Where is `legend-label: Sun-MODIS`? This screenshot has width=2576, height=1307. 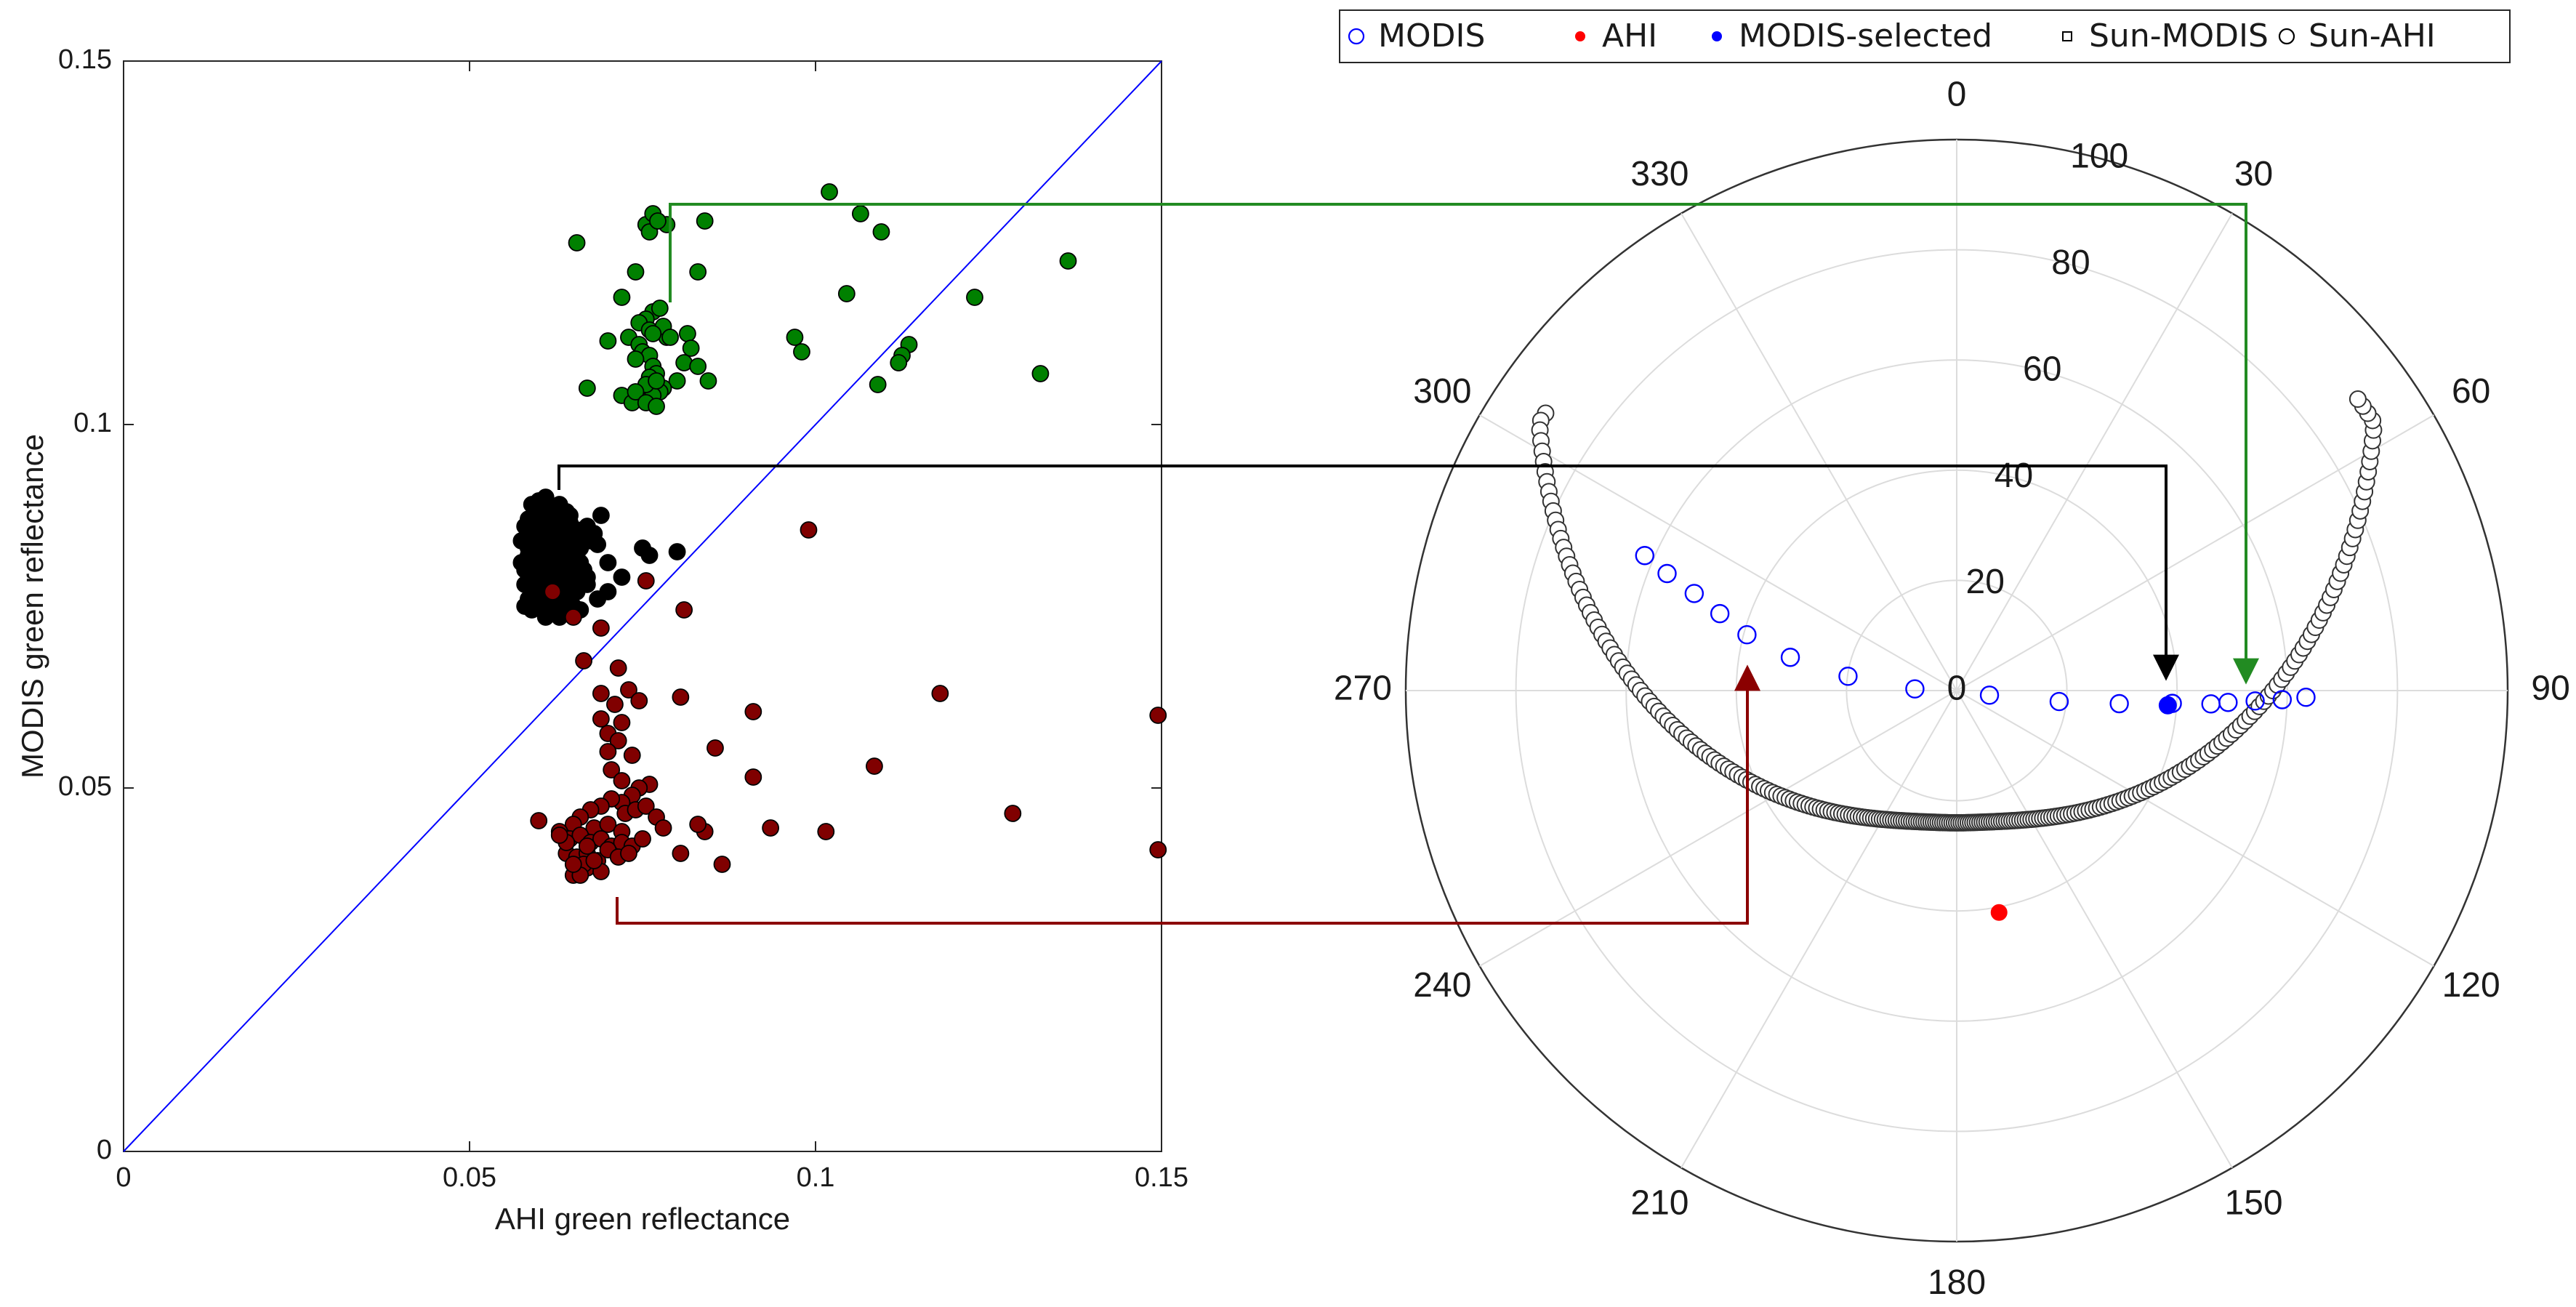
legend-label: Sun-MODIS is located at coordinates (2179, 36).